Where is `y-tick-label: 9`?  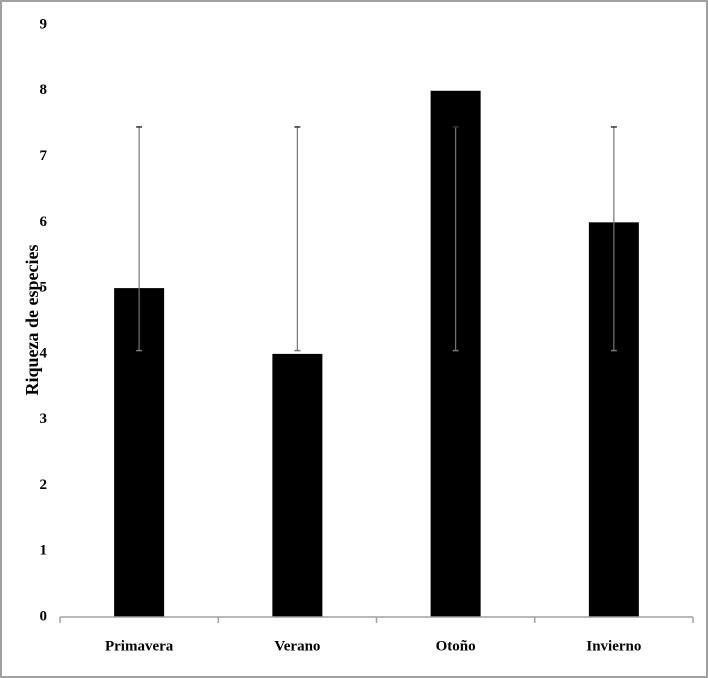 y-tick-label: 9 is located at coordinates (44, 24).